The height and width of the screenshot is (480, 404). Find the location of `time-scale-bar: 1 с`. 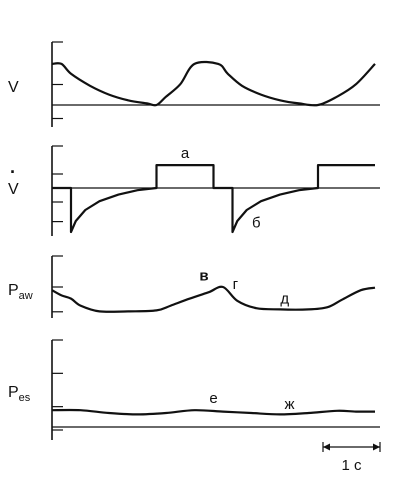

time-scale-bar: 1 с is located at coordinates (351, 458).